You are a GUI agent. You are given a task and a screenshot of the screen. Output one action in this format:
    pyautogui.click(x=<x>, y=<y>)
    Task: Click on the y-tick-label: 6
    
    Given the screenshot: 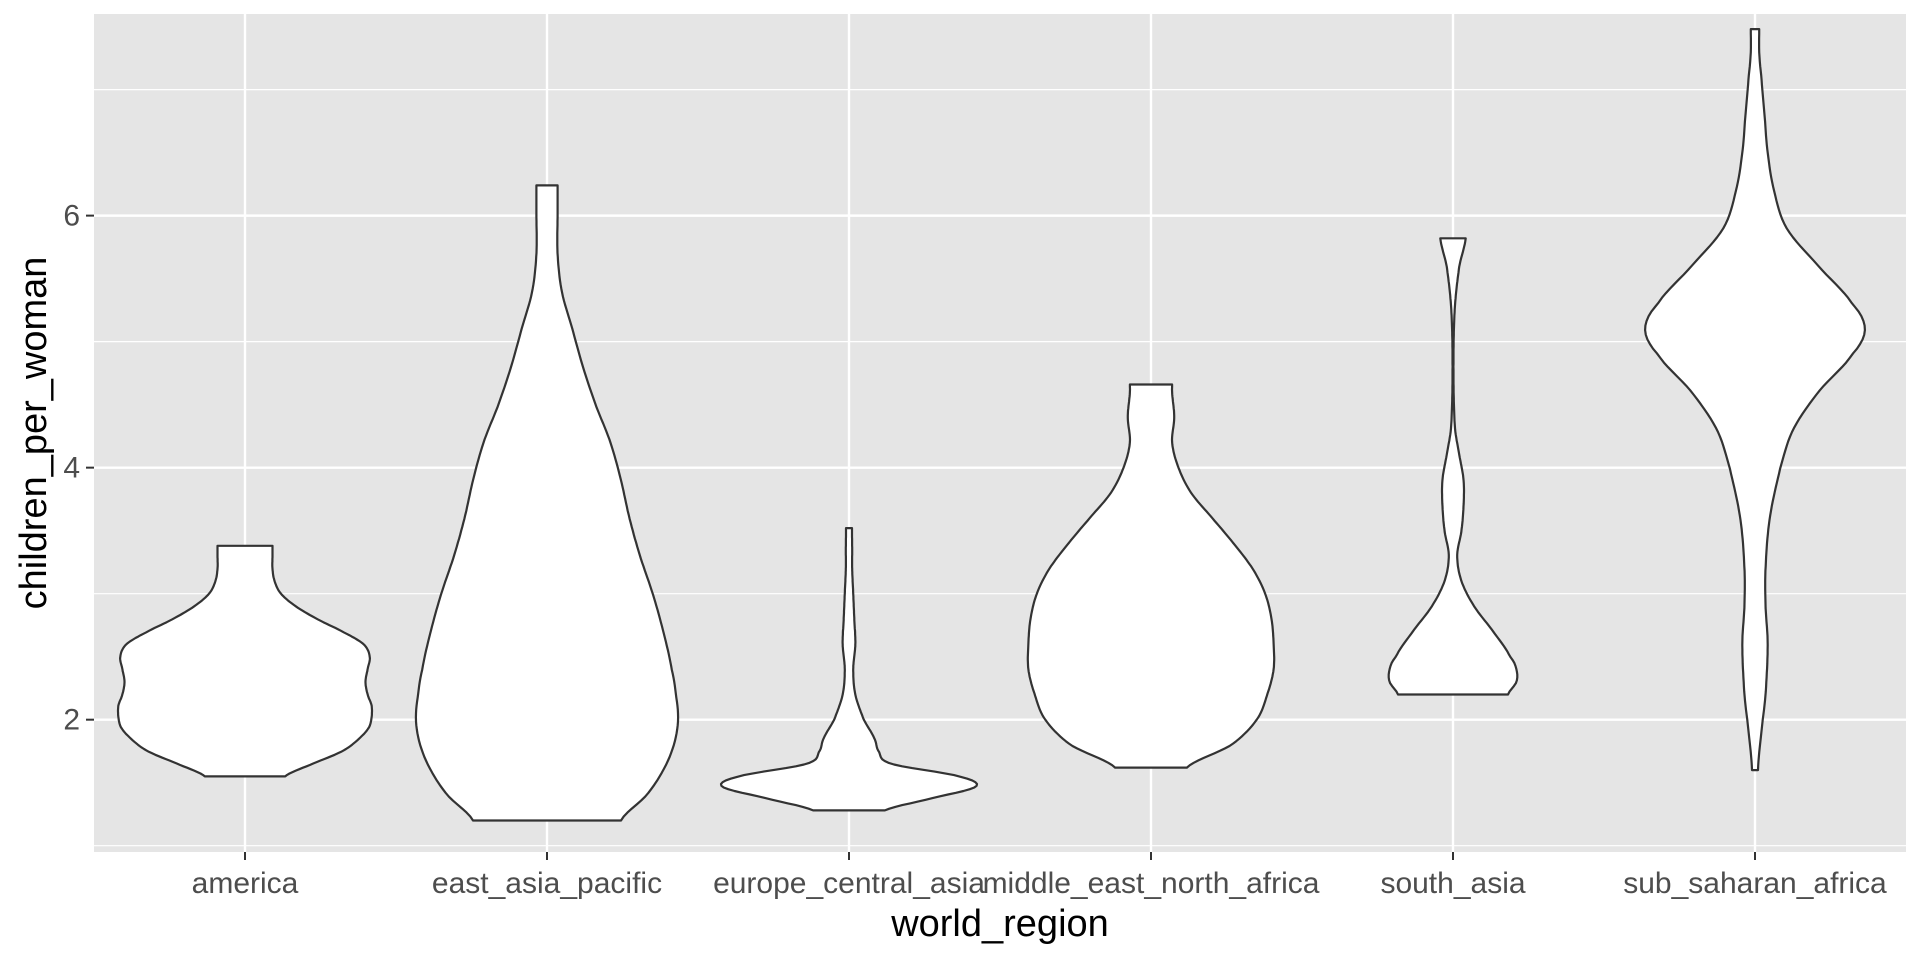 What is the action you would take?
    pyautogui.click(x=71, y=216)
    